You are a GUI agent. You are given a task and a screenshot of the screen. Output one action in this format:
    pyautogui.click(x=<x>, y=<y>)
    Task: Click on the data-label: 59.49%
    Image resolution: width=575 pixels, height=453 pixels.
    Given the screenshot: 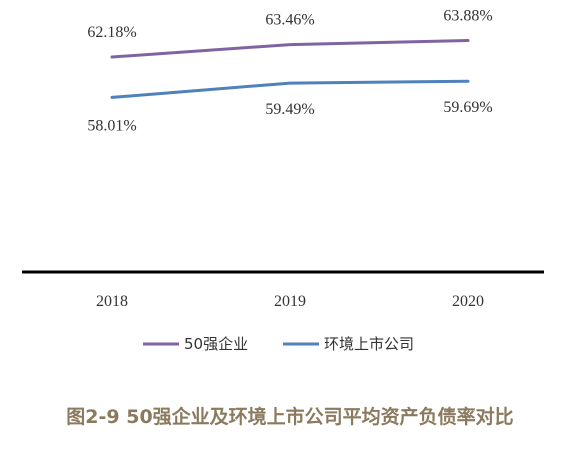 What is the action you would take?
    pyautogui.click(x=289, y=109)
    